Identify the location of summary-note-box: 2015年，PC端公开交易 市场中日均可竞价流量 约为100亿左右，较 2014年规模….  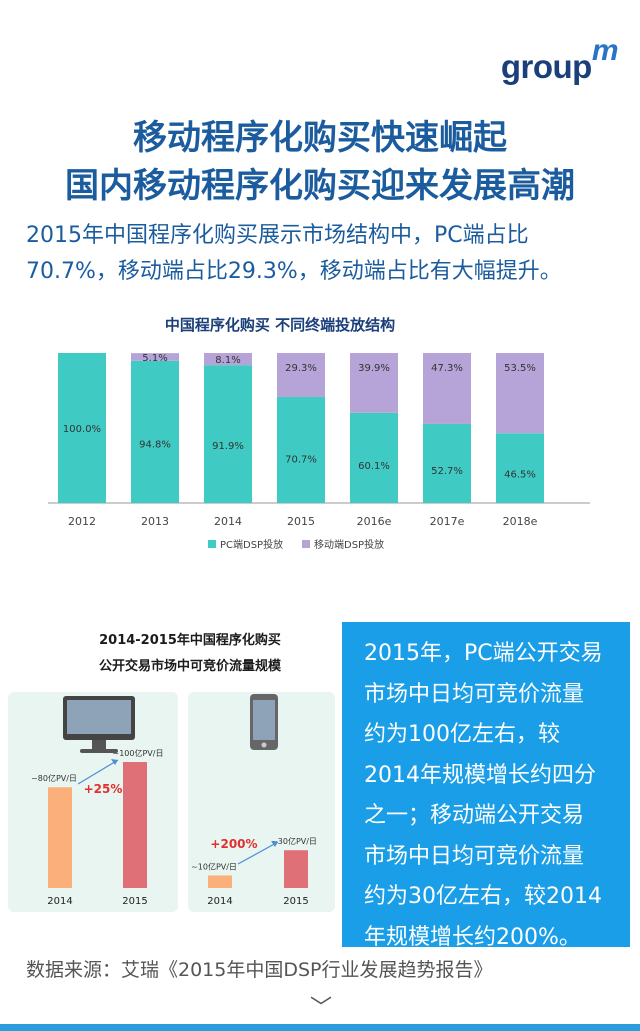
(486, 786).